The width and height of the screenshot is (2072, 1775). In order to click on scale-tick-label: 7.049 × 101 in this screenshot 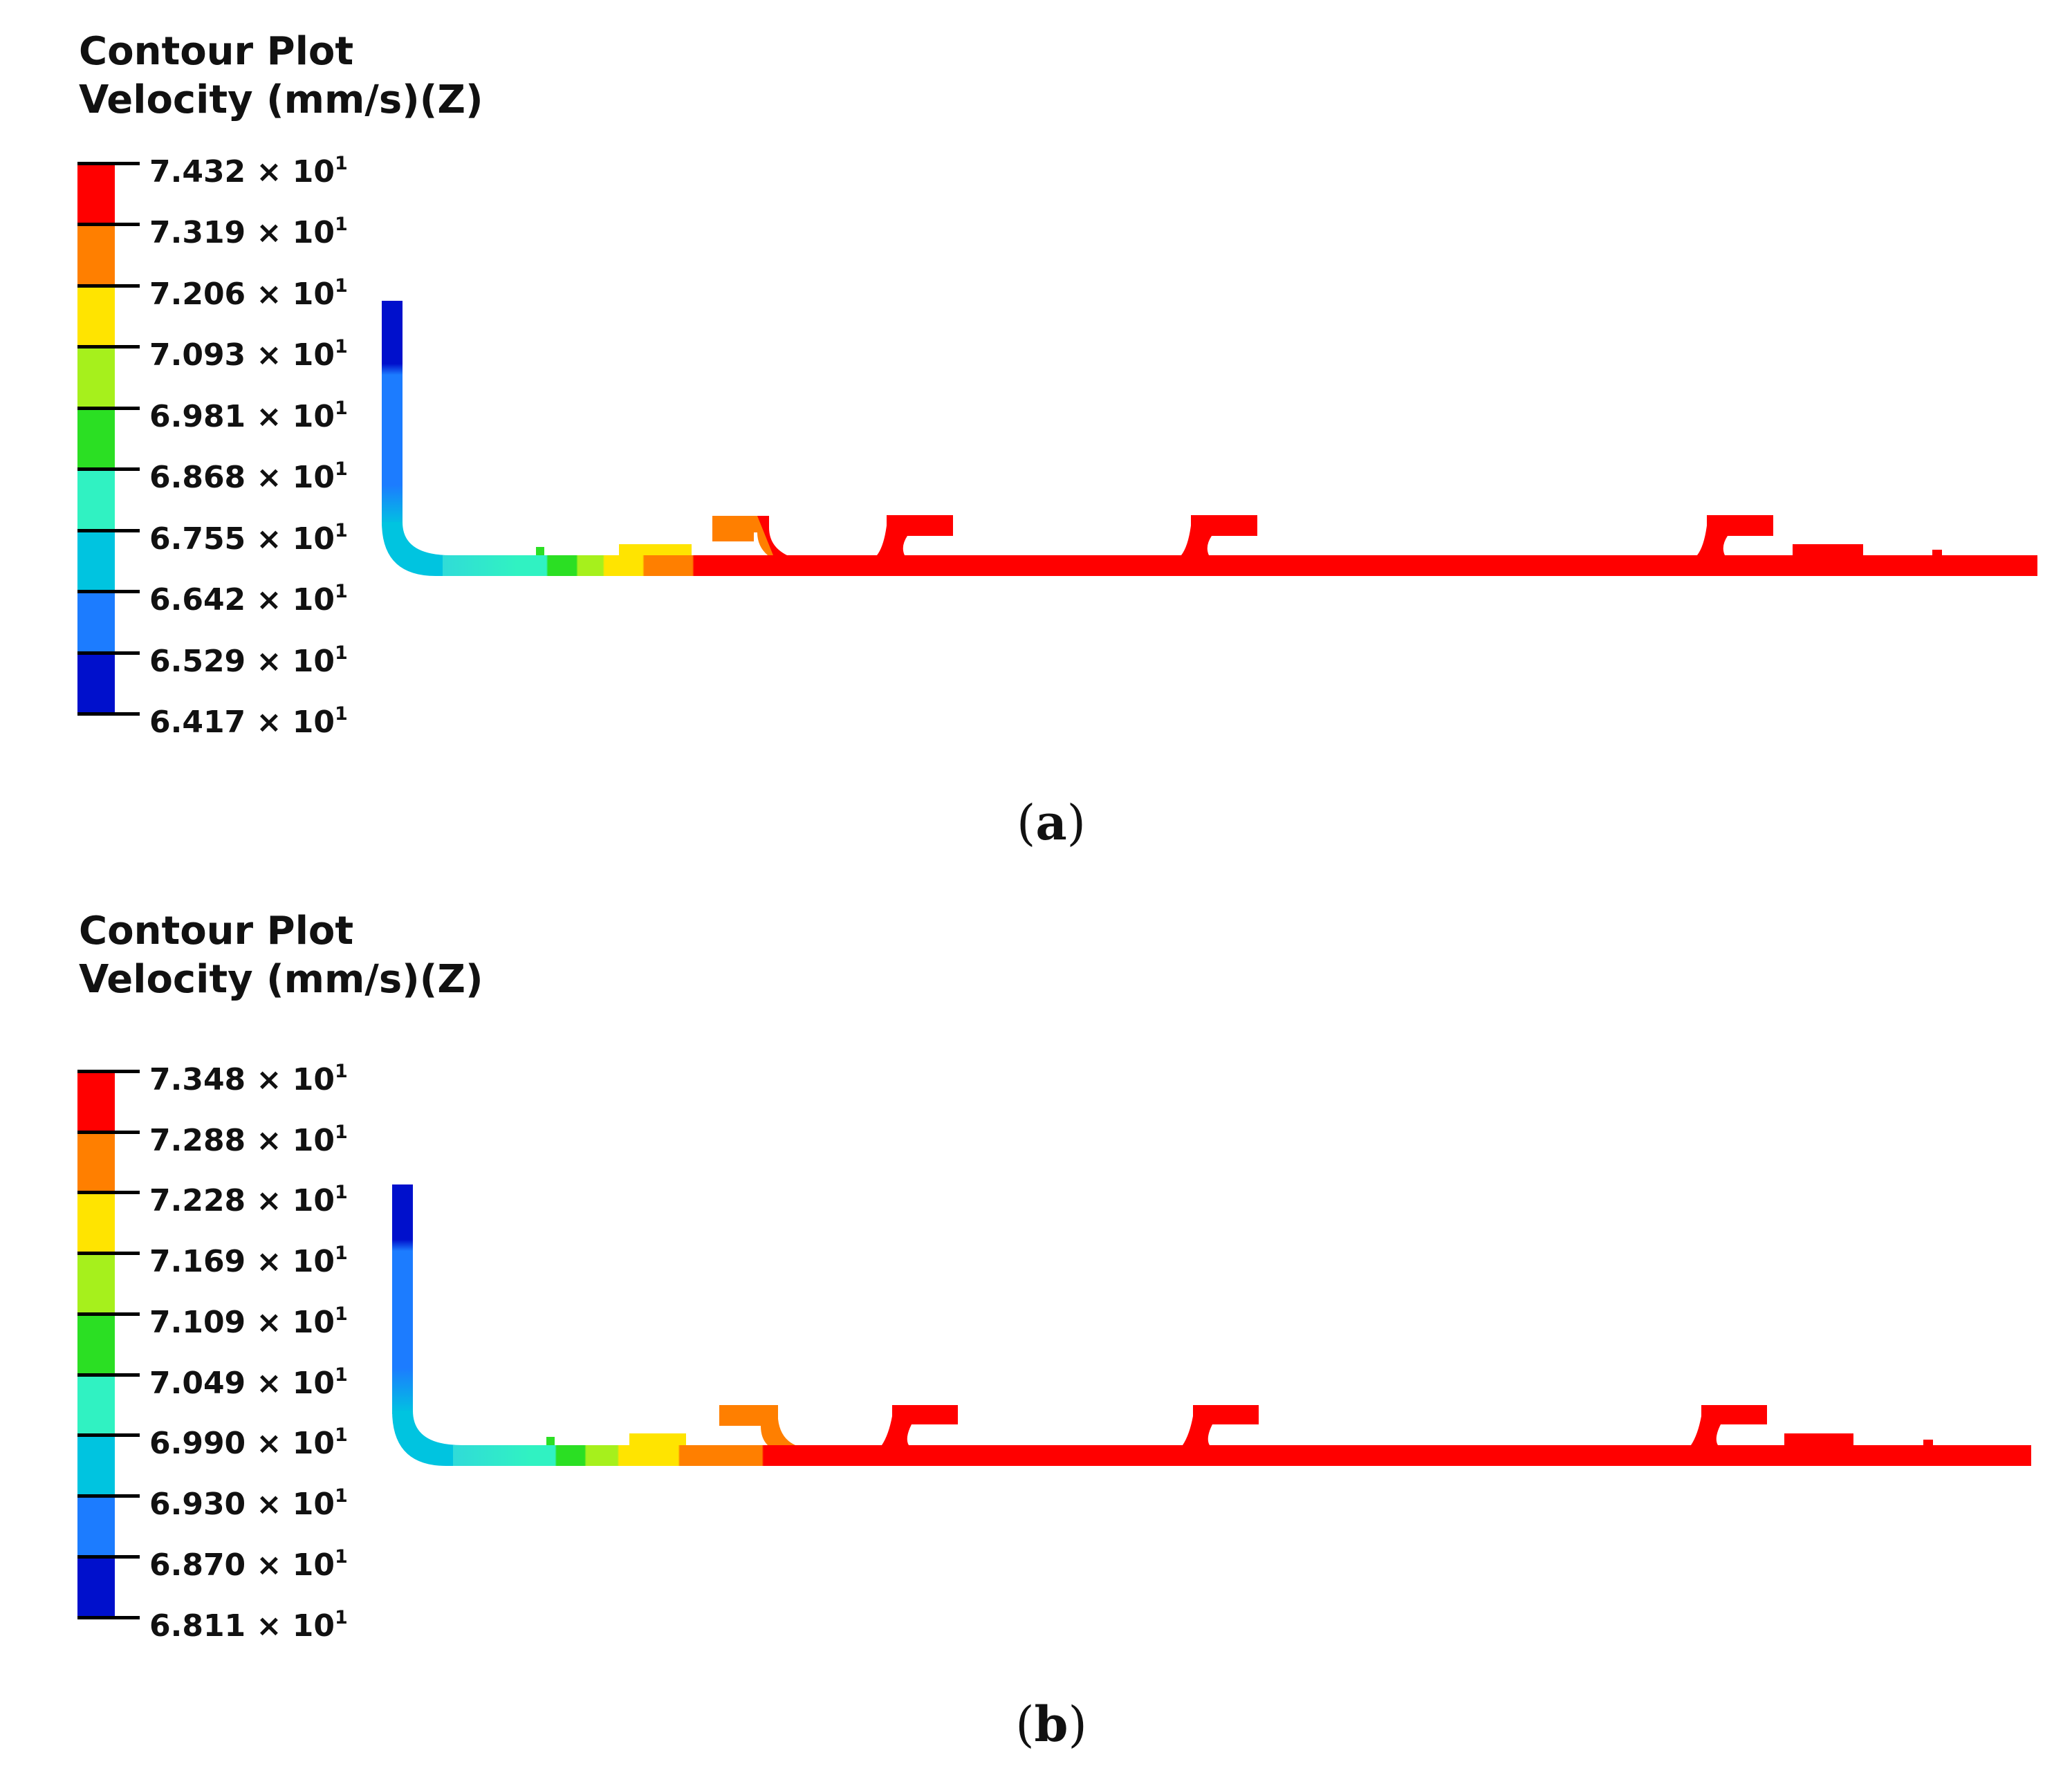, I will do `click(249, 1382)`.